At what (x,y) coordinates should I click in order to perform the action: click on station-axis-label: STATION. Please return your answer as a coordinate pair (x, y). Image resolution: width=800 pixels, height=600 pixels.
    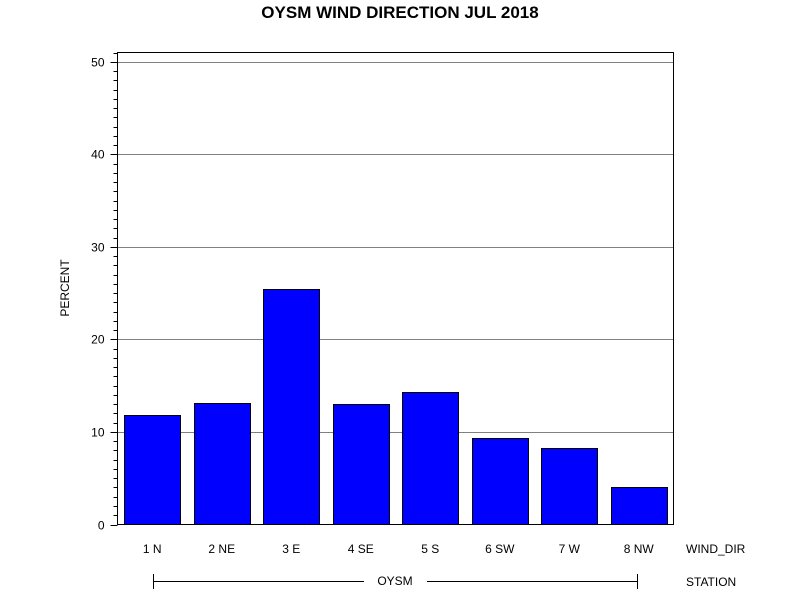
    Looking at the image, I should click on (711, 582).